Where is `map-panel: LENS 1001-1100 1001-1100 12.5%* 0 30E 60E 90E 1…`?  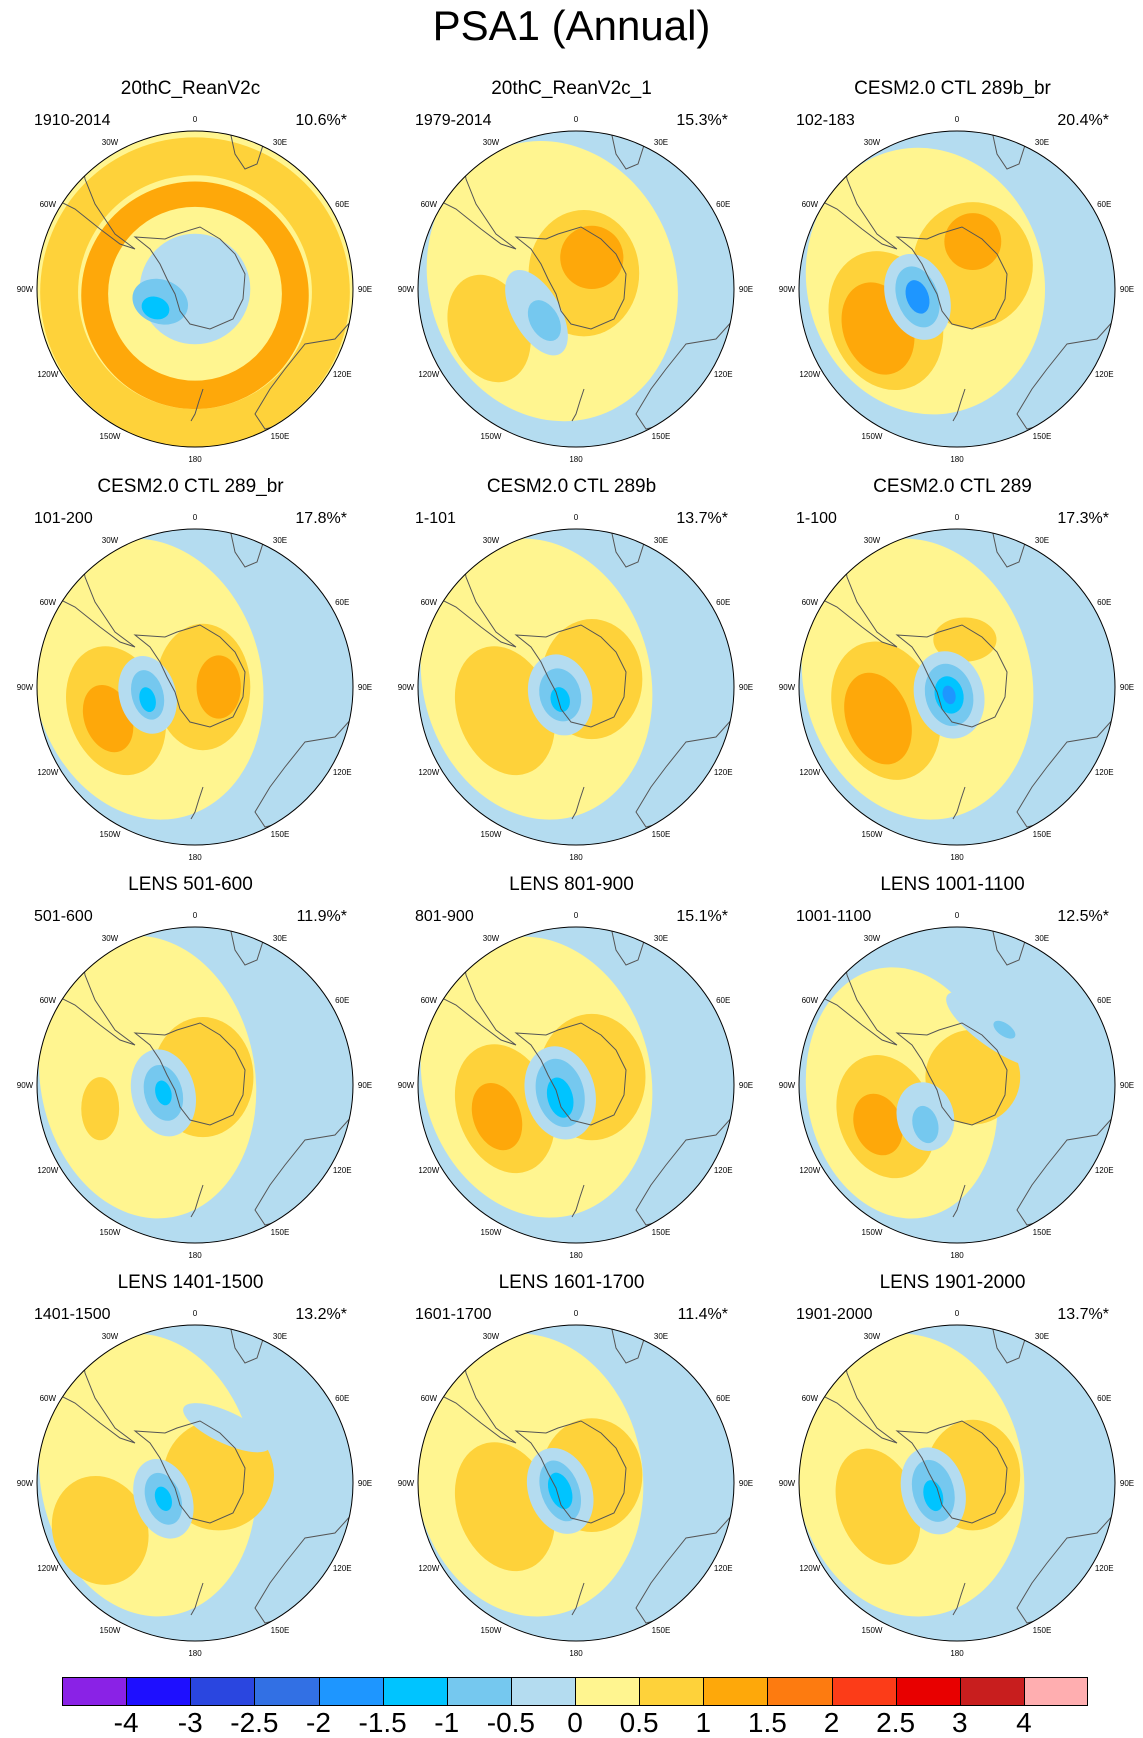
map-panel: LENS 1001-1100 1001-1100 12.5%* 0 30E 60E 90E 1… is located at coordinates (952, 1073).